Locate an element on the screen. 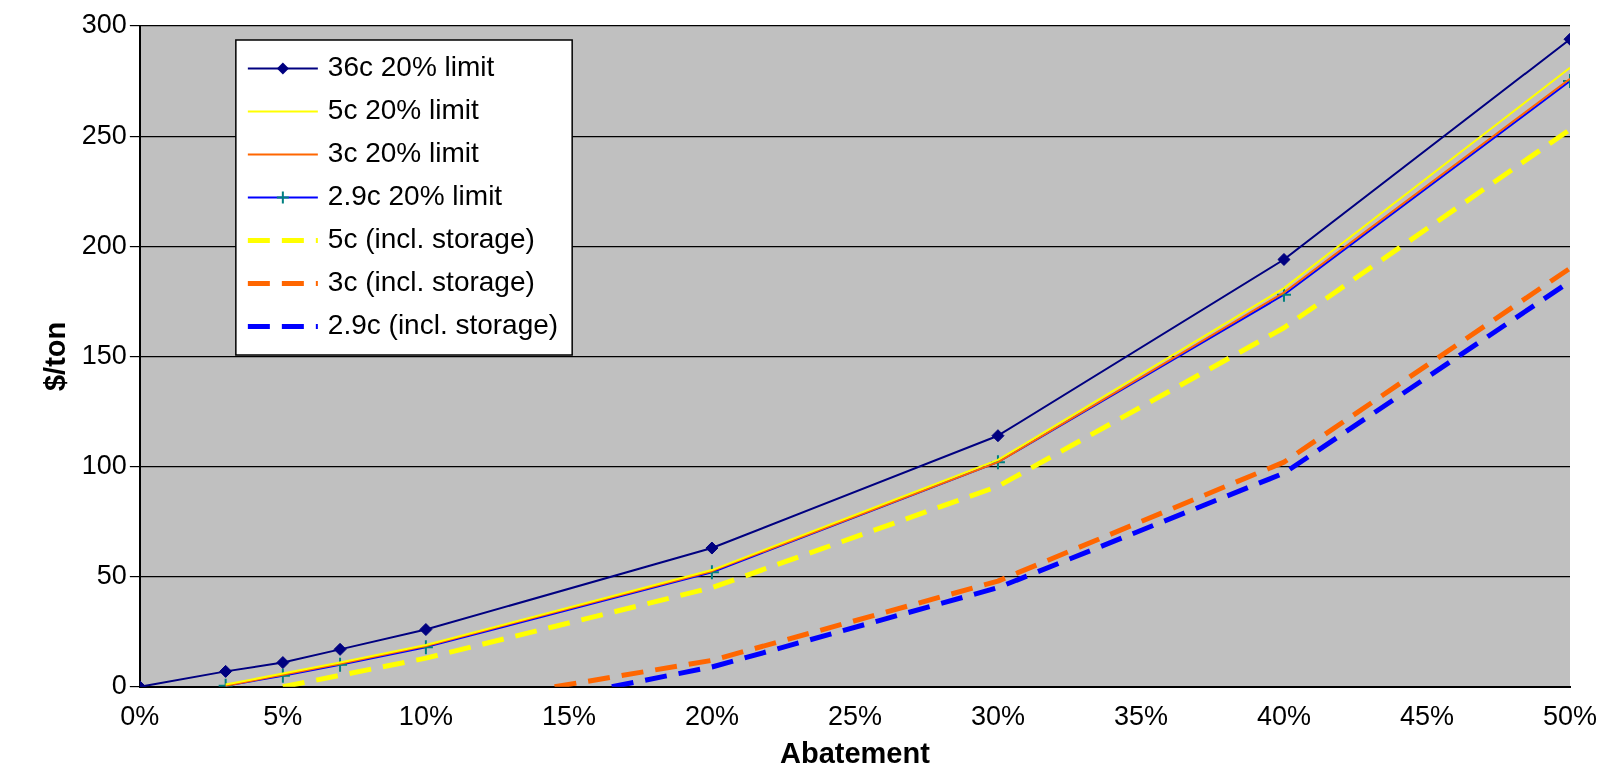  legend-label: 5c (incl. storage) is located at coordinates (431, 239).